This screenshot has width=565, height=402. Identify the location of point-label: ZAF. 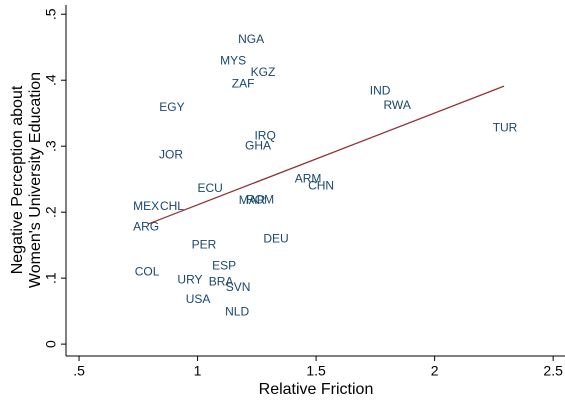
(243, 83).